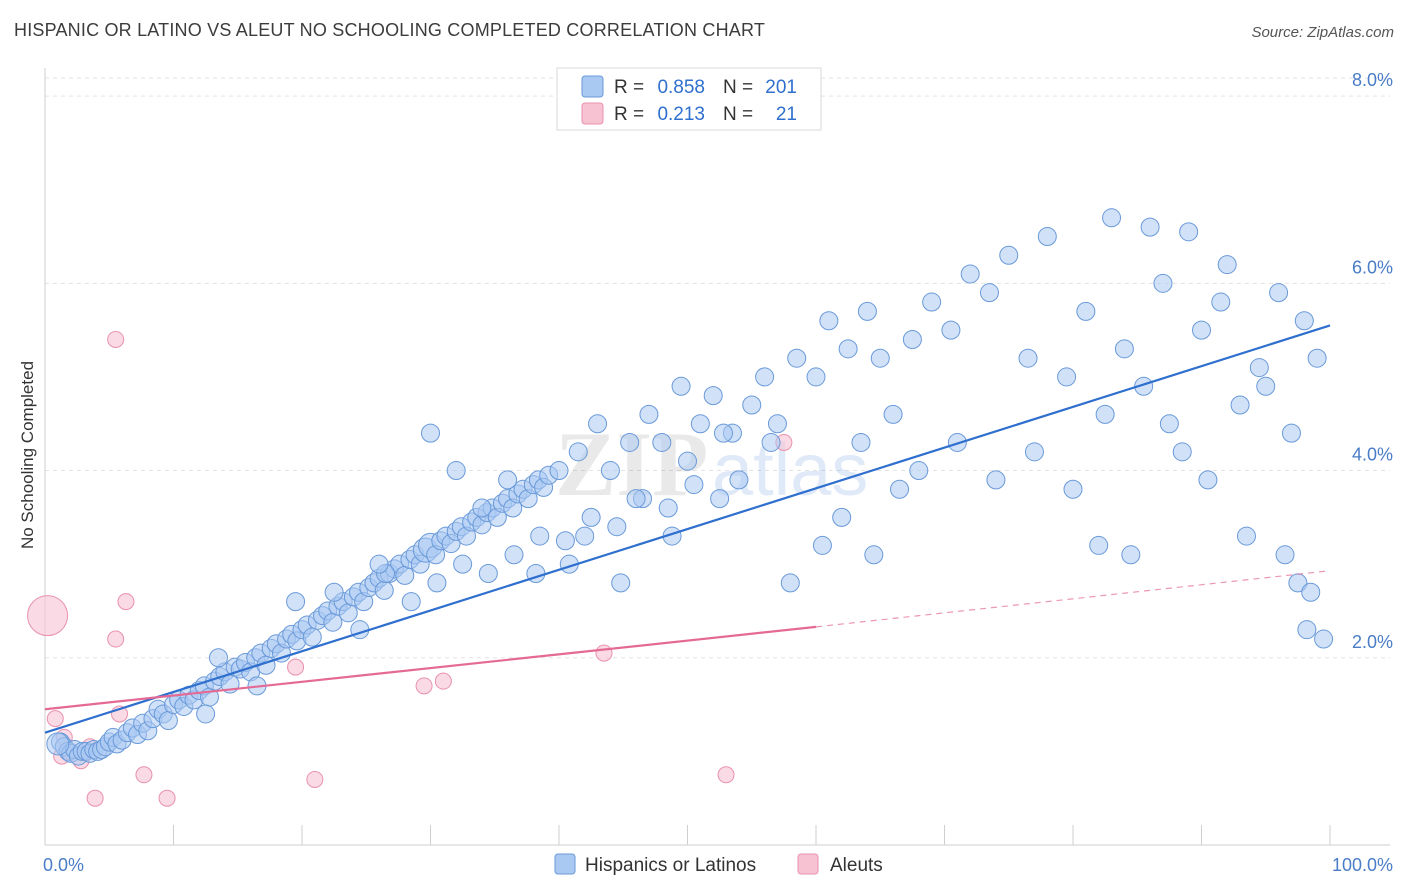 The image size is (1406, 892). I want to click on stats-n-value-pink: 21, so click(786, 114).